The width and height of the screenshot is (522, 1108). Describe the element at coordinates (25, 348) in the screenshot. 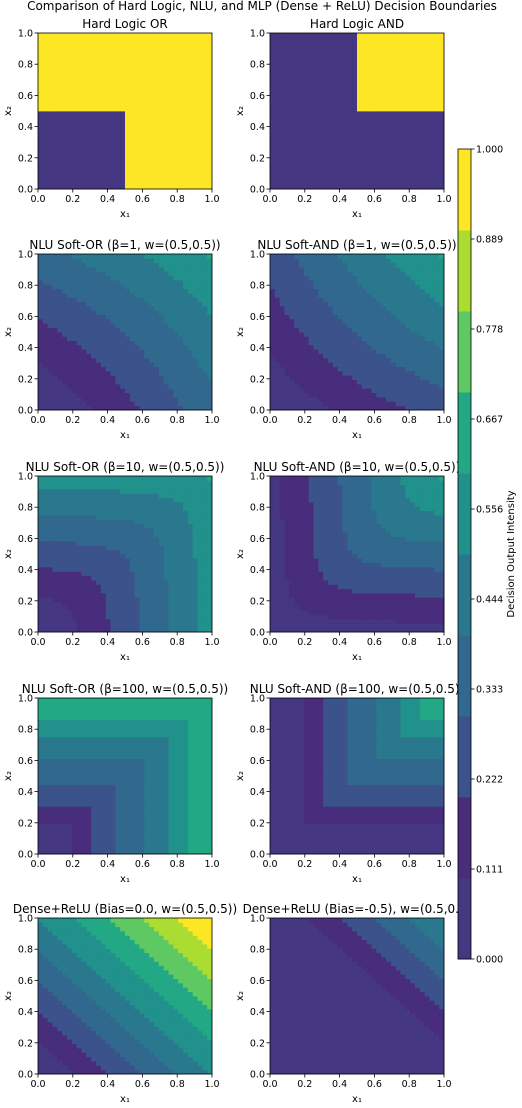

I see `y-tick-label: 0.4` at that location.